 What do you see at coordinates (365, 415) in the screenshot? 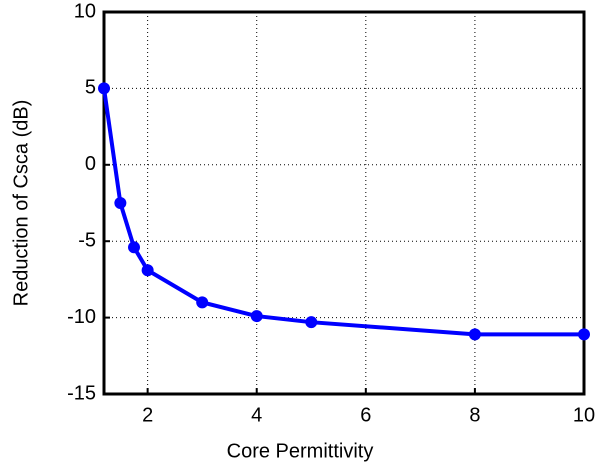
I see `x-tick-label: 6` at bounding box center [365, 415].